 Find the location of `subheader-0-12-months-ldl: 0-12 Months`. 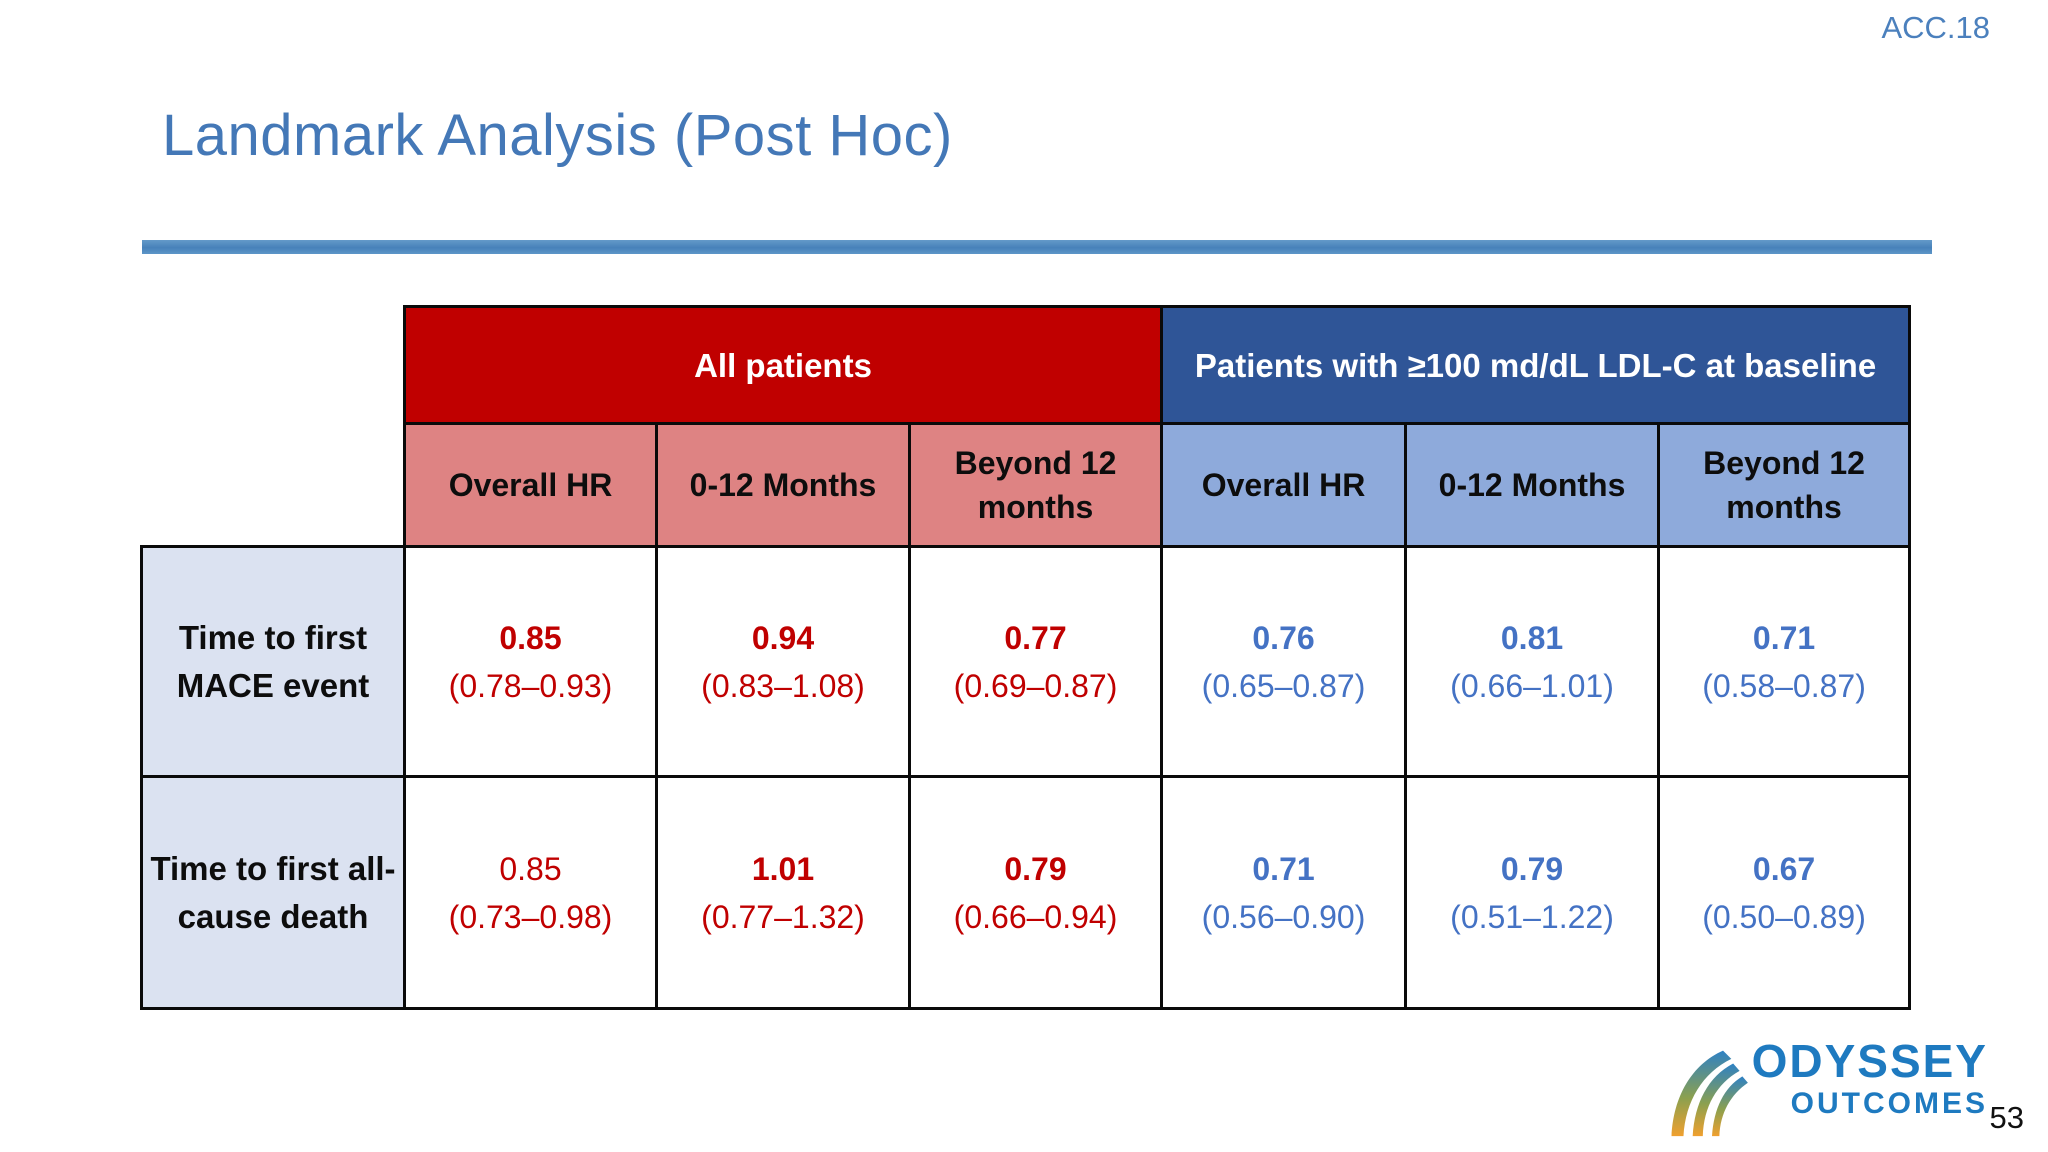

subheader-0-12-months-ldl: 0-12 Months is located at coordinates (1532, 485).